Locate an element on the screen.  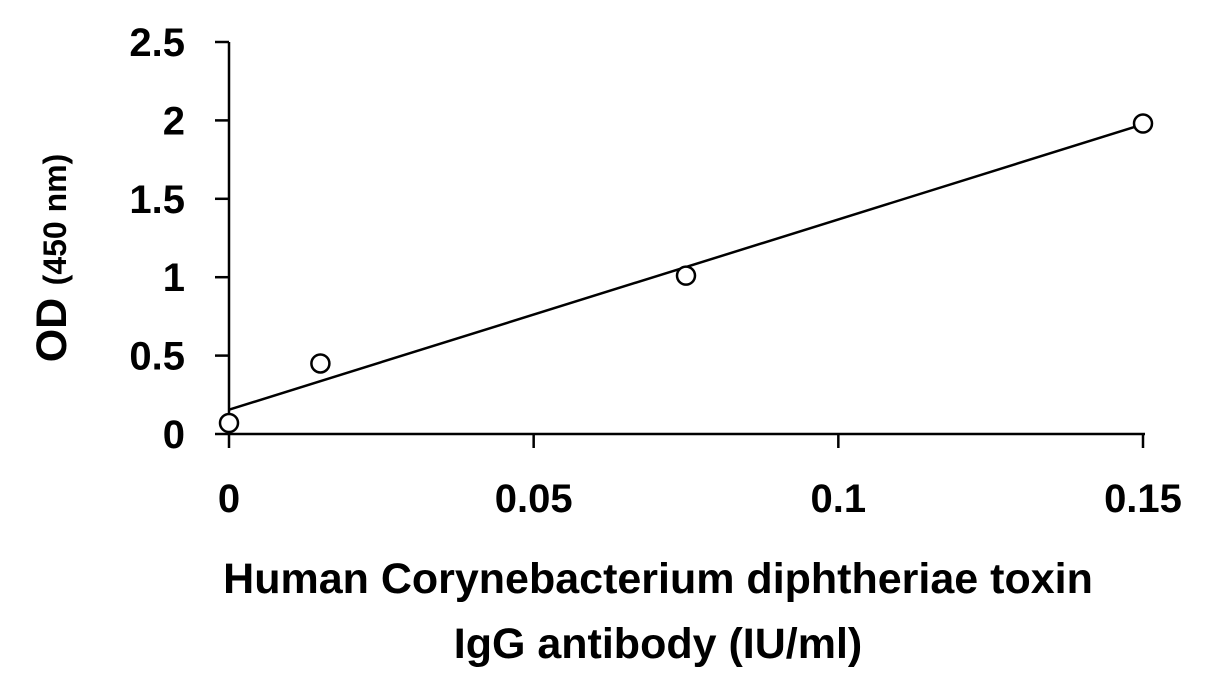
y-tick-label: 2 is located at coordinates (174, 121).